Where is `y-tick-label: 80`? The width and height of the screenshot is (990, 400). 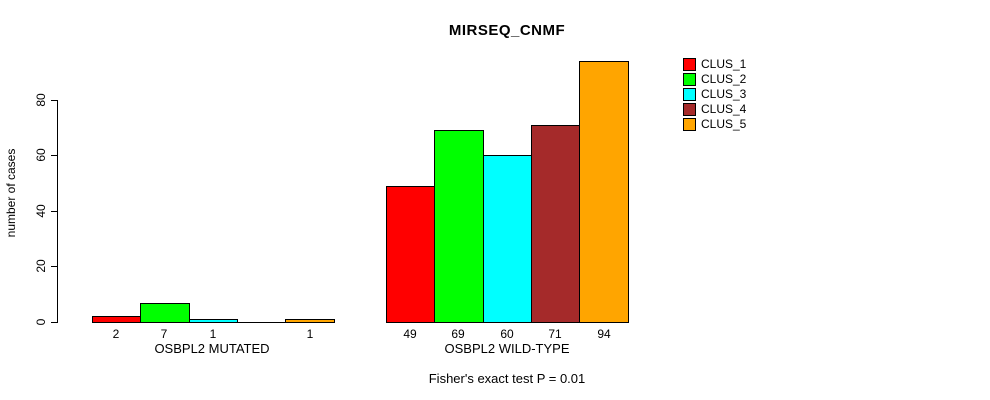
y-tick-label: 80 is located at coordinates (41, 100).